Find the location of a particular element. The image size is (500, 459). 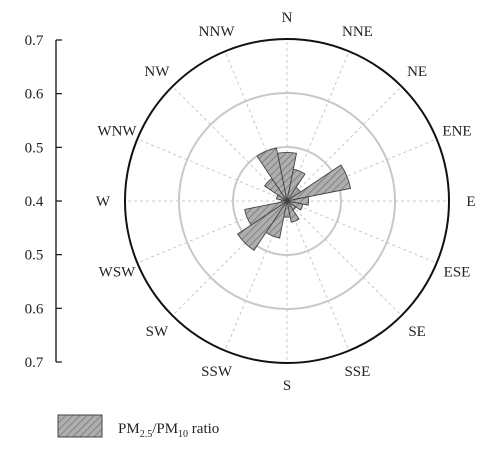

legend-label-suffix: ratio is located at coordinates (203, 429).